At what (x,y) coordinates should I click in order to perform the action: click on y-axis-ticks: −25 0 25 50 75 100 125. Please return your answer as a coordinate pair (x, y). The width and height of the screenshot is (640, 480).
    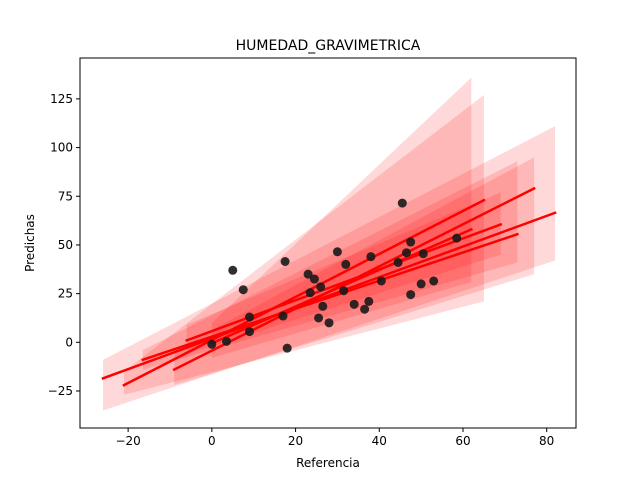
    Looking at the image, I should click on (64, 245).